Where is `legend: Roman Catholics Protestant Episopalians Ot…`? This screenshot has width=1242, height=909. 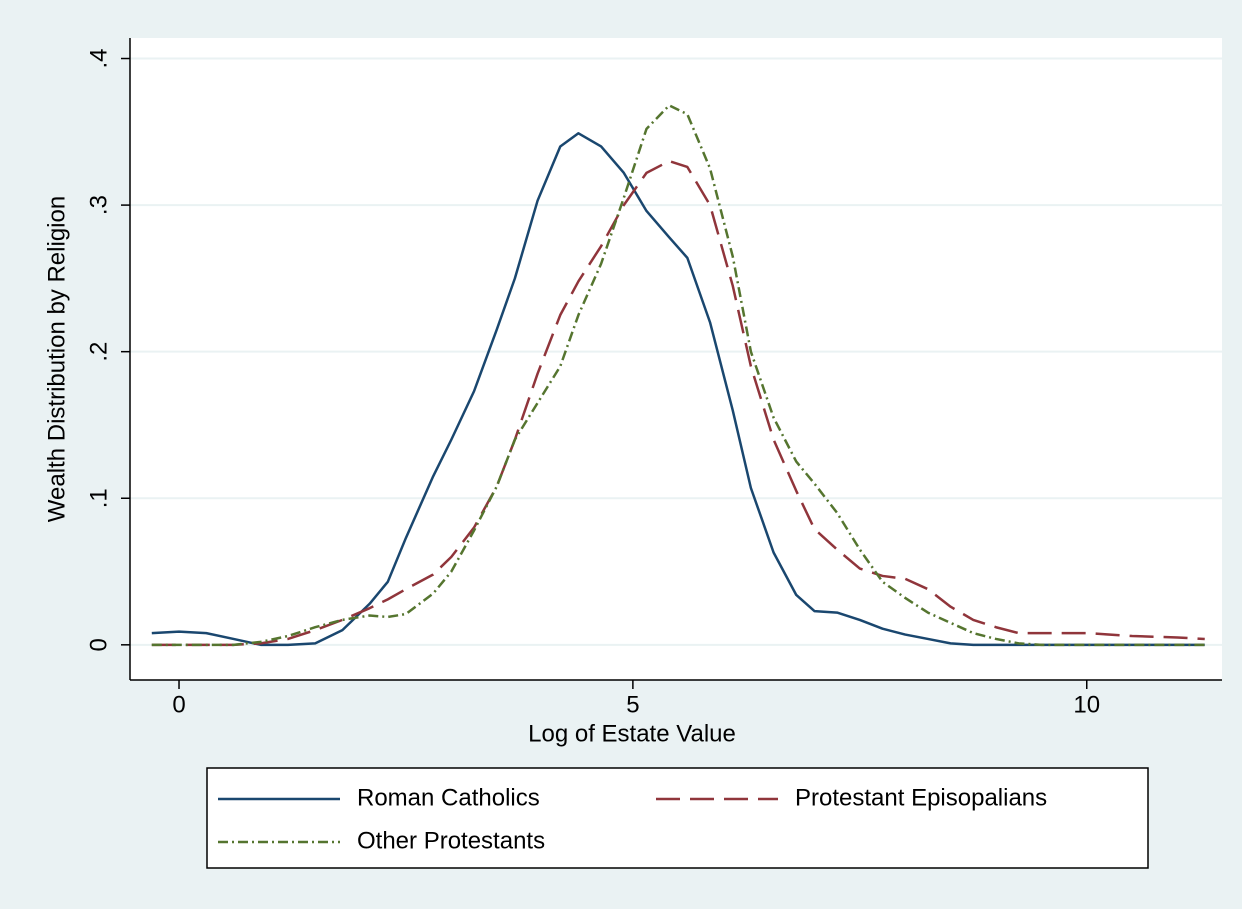
legend: Roman Catholics Protestant Episopalians Ot… is located at coordinates (677, 818).